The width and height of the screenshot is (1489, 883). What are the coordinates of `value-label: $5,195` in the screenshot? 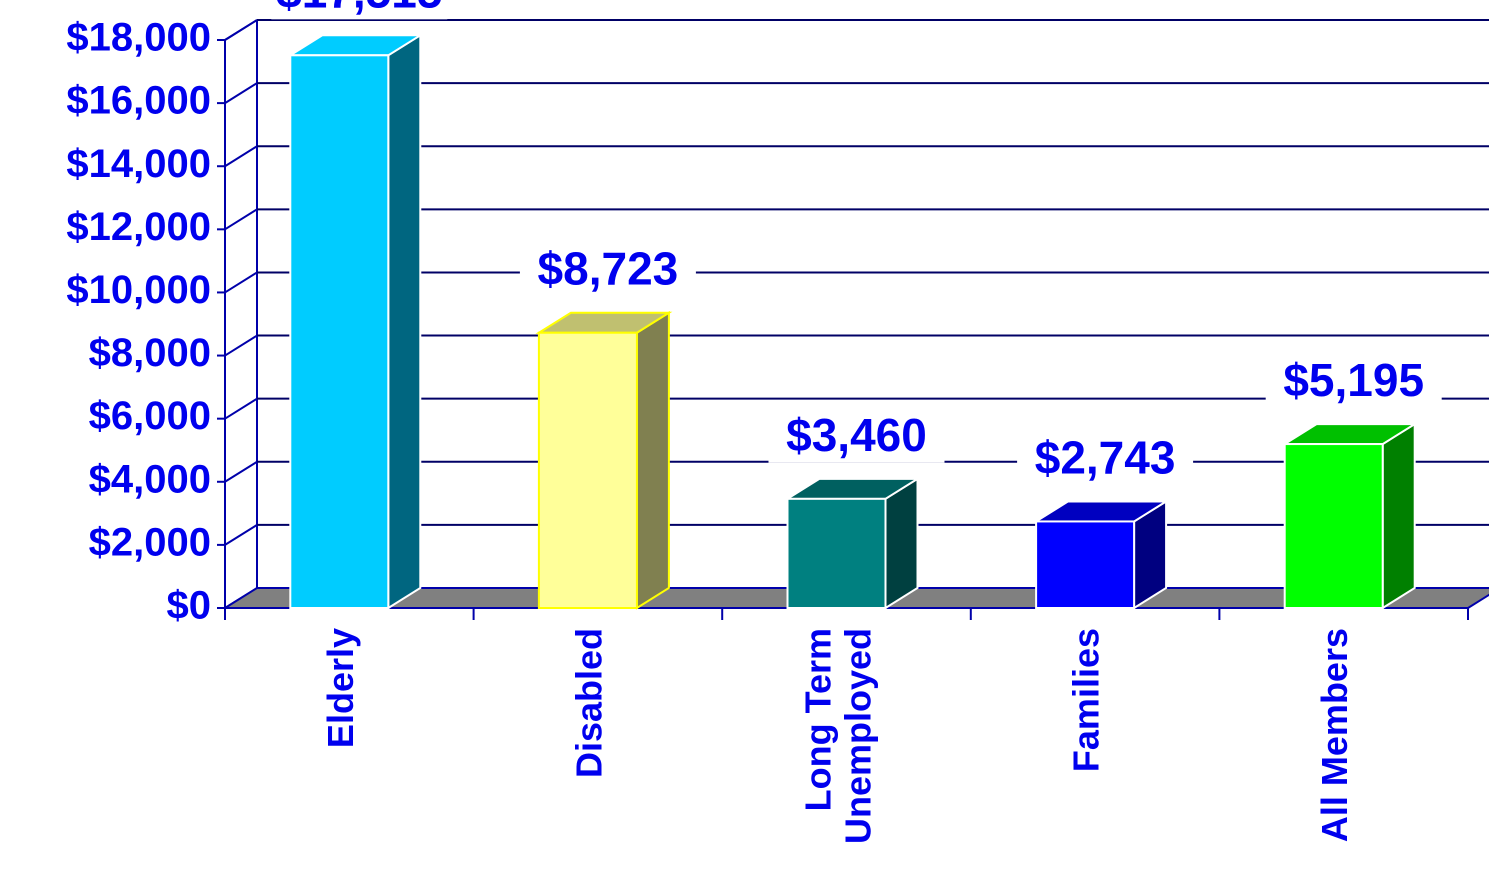 It's located at (1353, 380).